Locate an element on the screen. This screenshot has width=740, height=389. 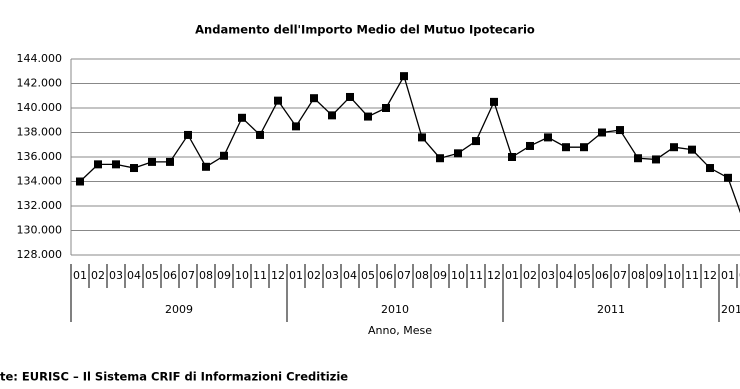
x-axis-label: Anno, Mese is located at coordinates (400, 330).